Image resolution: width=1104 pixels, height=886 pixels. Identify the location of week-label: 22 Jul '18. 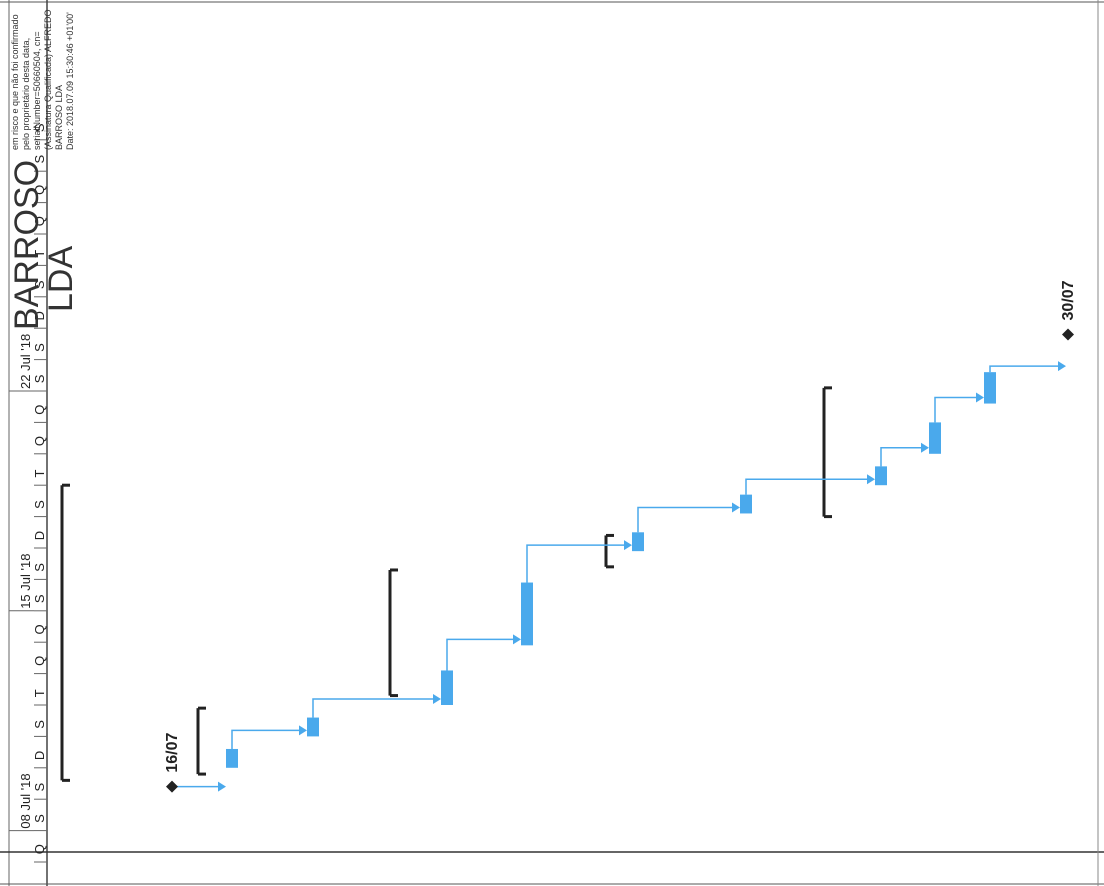
(25, 361).